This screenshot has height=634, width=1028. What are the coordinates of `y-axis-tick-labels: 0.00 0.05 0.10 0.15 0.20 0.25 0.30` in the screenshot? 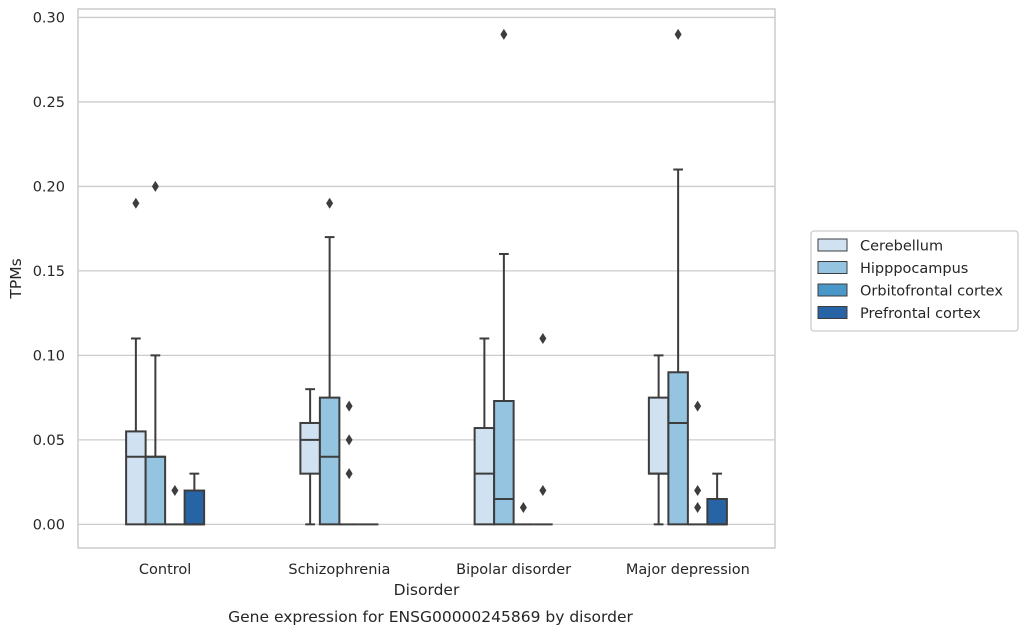 It's located at (49, 271).